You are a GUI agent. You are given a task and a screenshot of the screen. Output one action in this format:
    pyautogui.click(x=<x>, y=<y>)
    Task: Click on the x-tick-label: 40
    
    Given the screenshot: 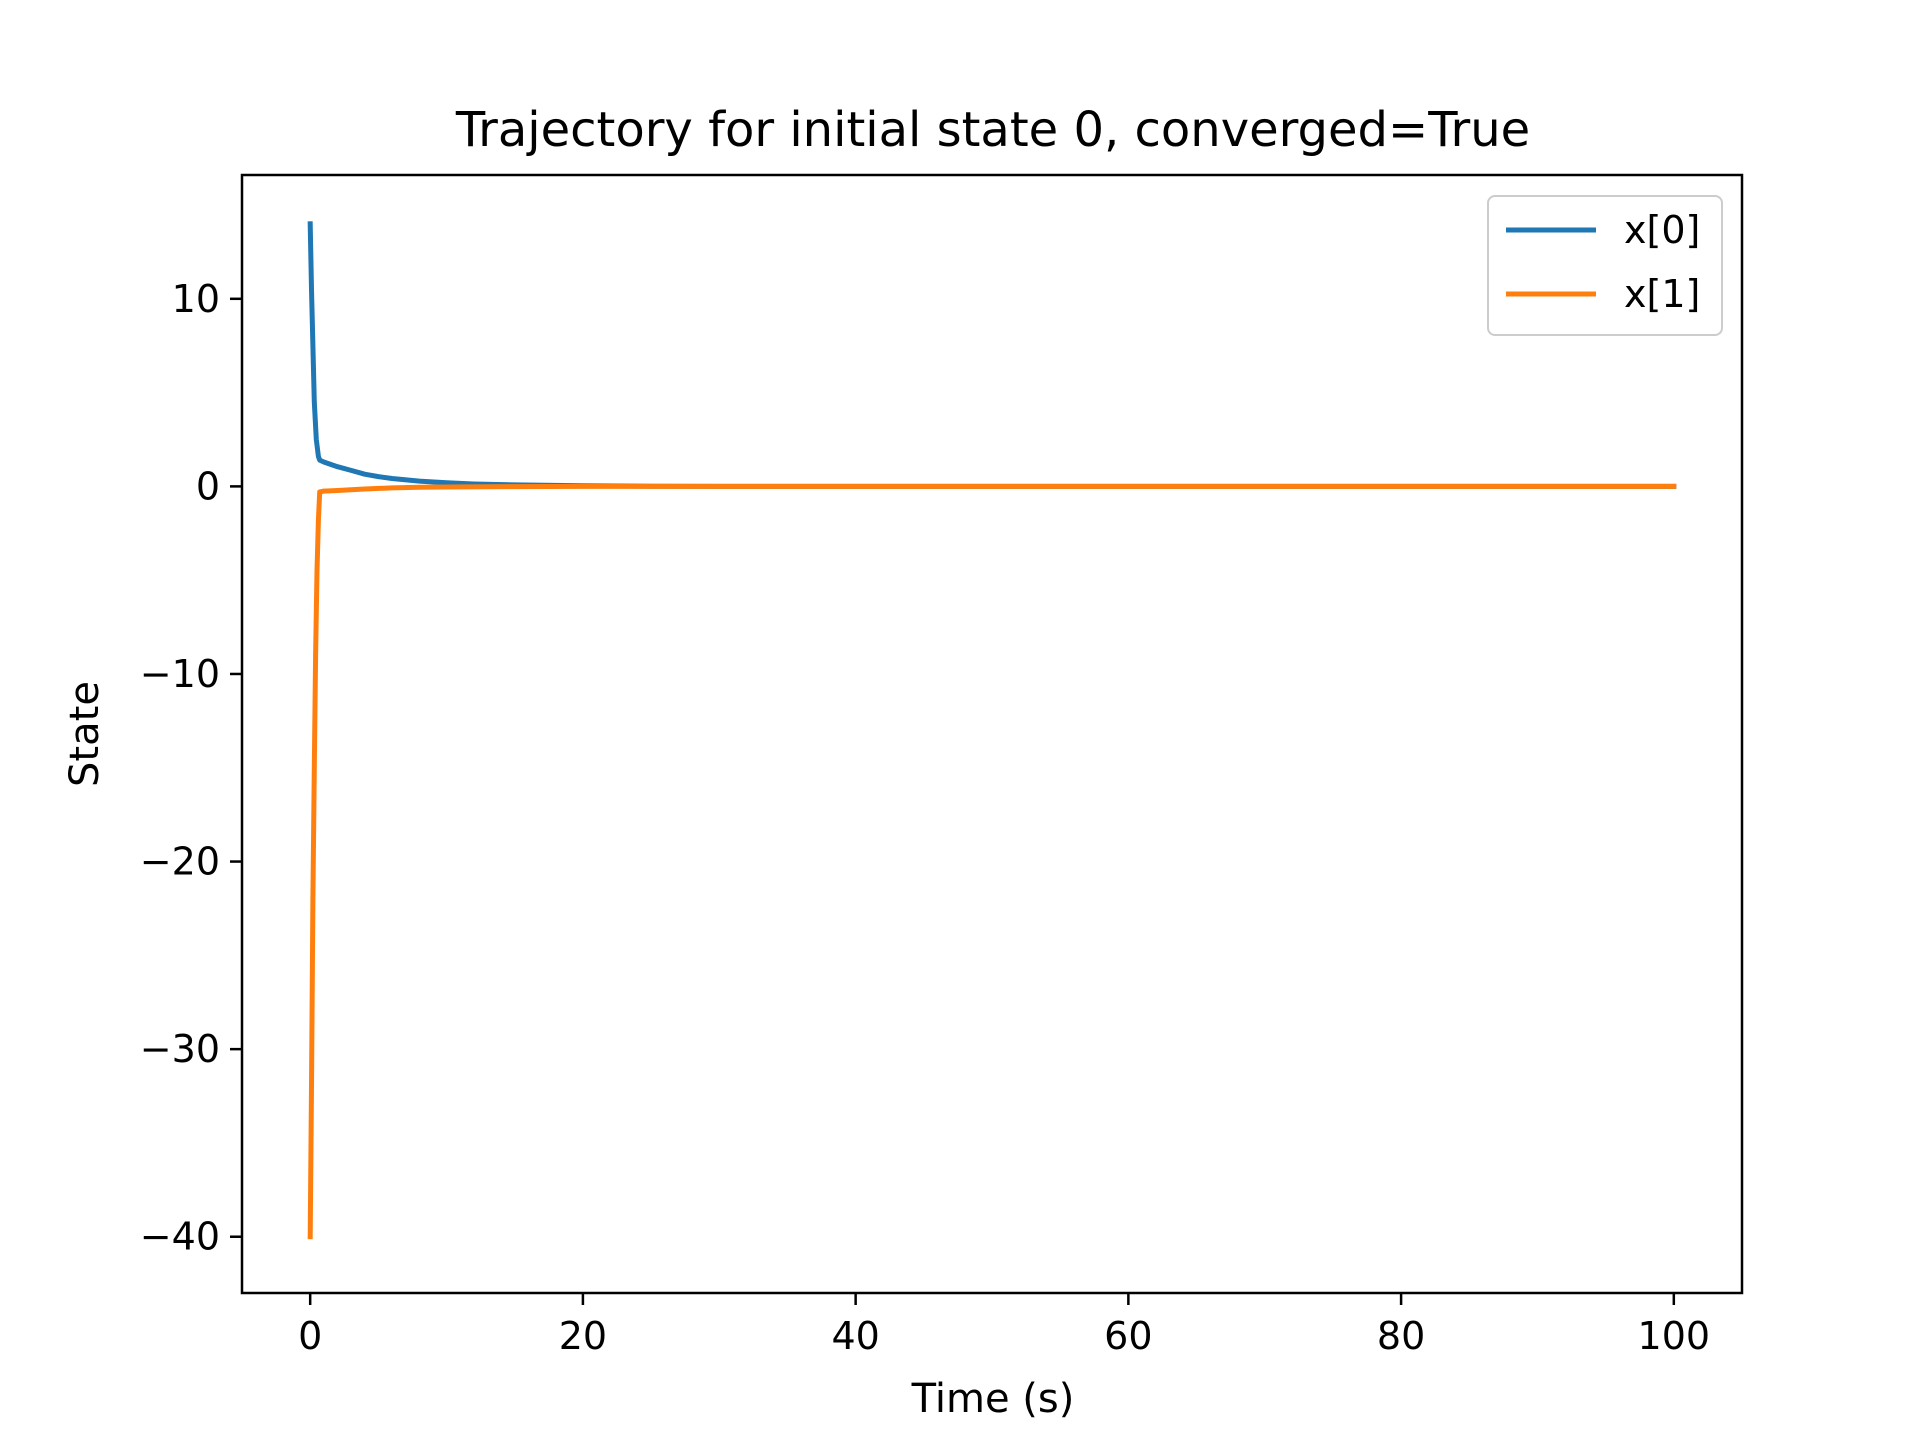 What is the action you would take?
    pyautogui.click(x=855, y=1336)
    